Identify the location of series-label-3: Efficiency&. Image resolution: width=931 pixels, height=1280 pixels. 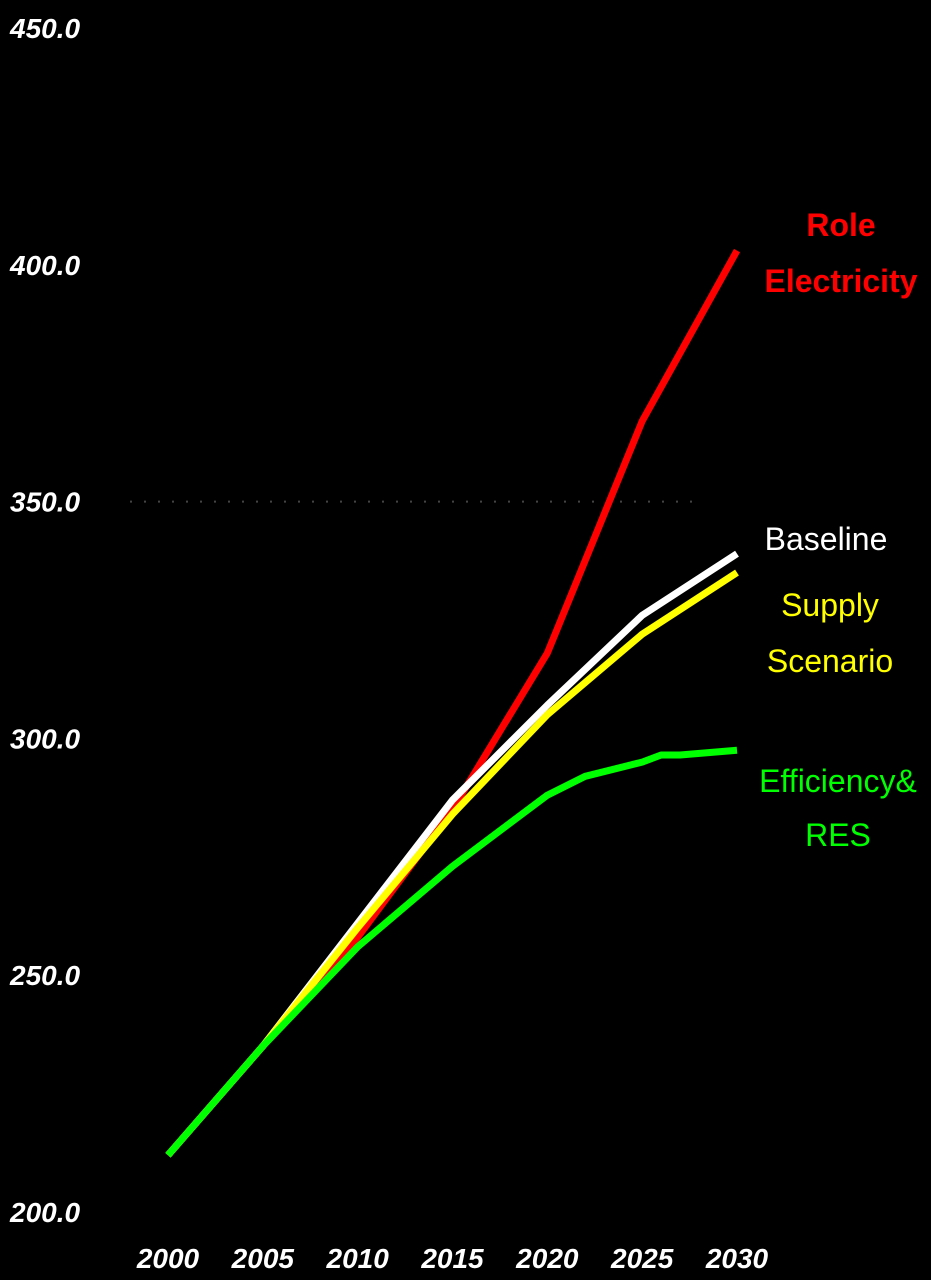
(838, 781).